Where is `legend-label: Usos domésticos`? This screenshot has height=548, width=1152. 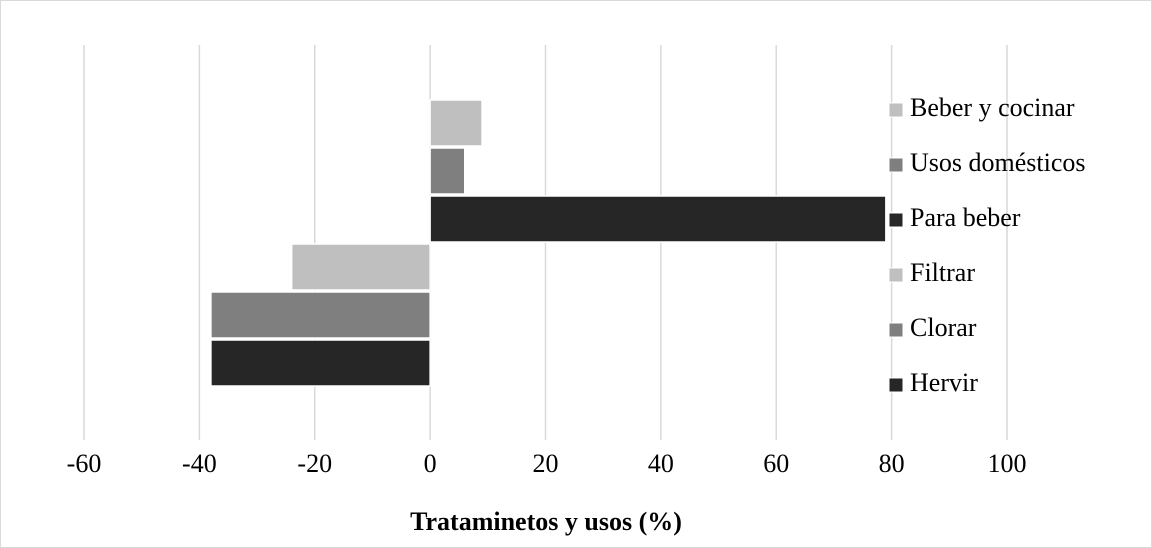 legend-label: Usos domésticos is located at coordinates (998, 162).